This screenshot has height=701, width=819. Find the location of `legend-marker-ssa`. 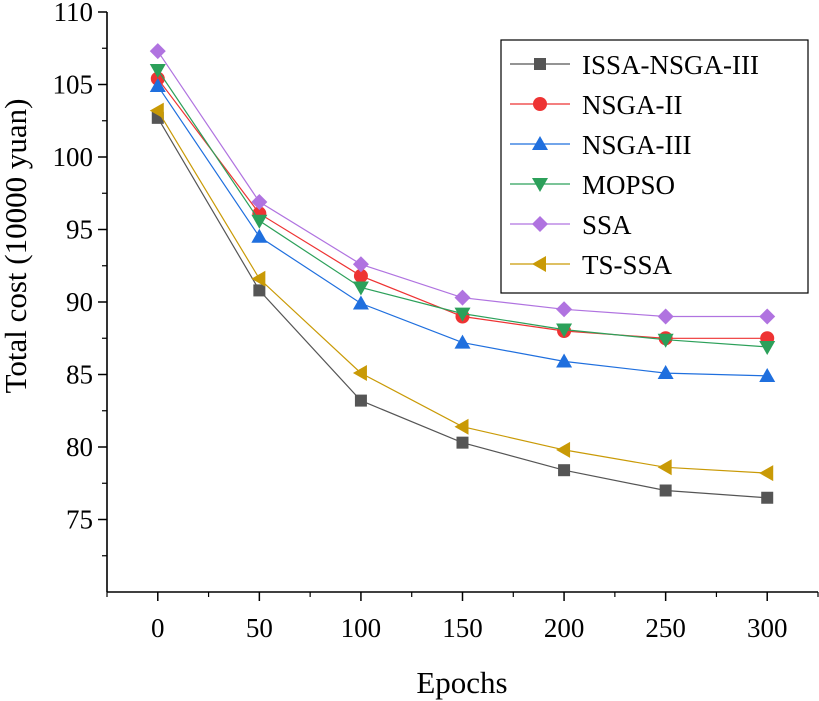

legend-marker-ssa is located at coordinates (540, 224).